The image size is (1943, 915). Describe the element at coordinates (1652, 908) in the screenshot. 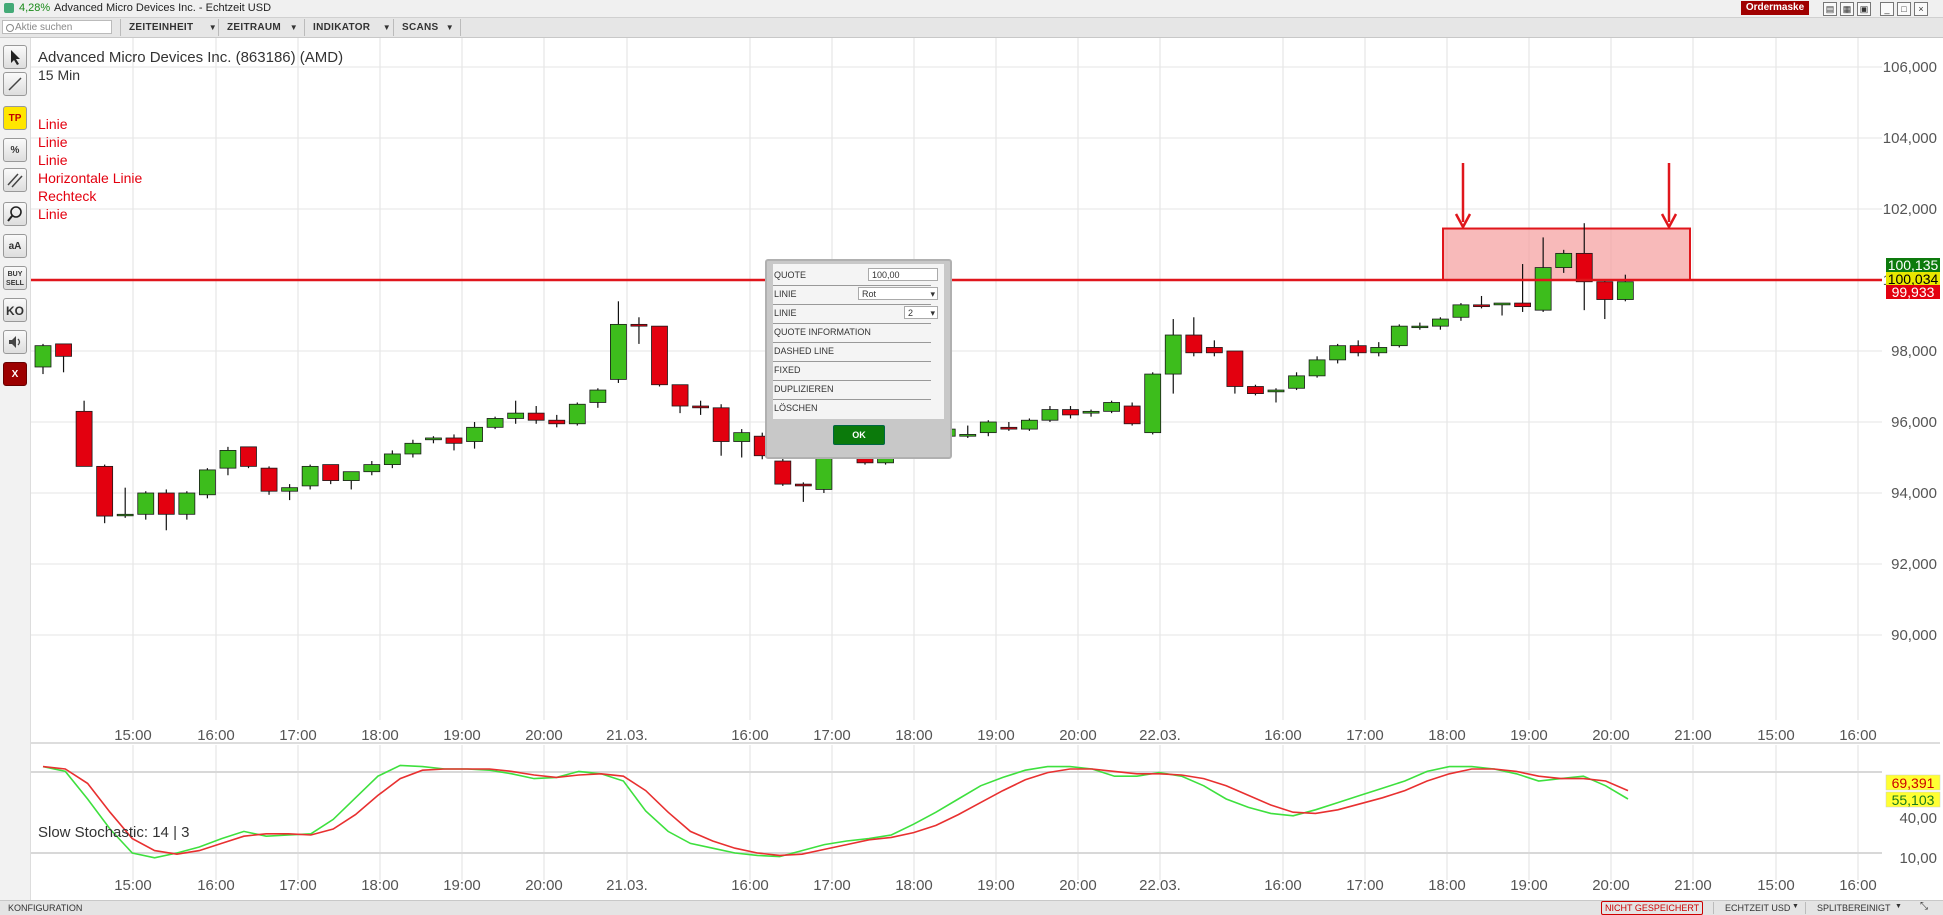

I see `not-saved-badge: NICHT GESPEICHERT` at that location.